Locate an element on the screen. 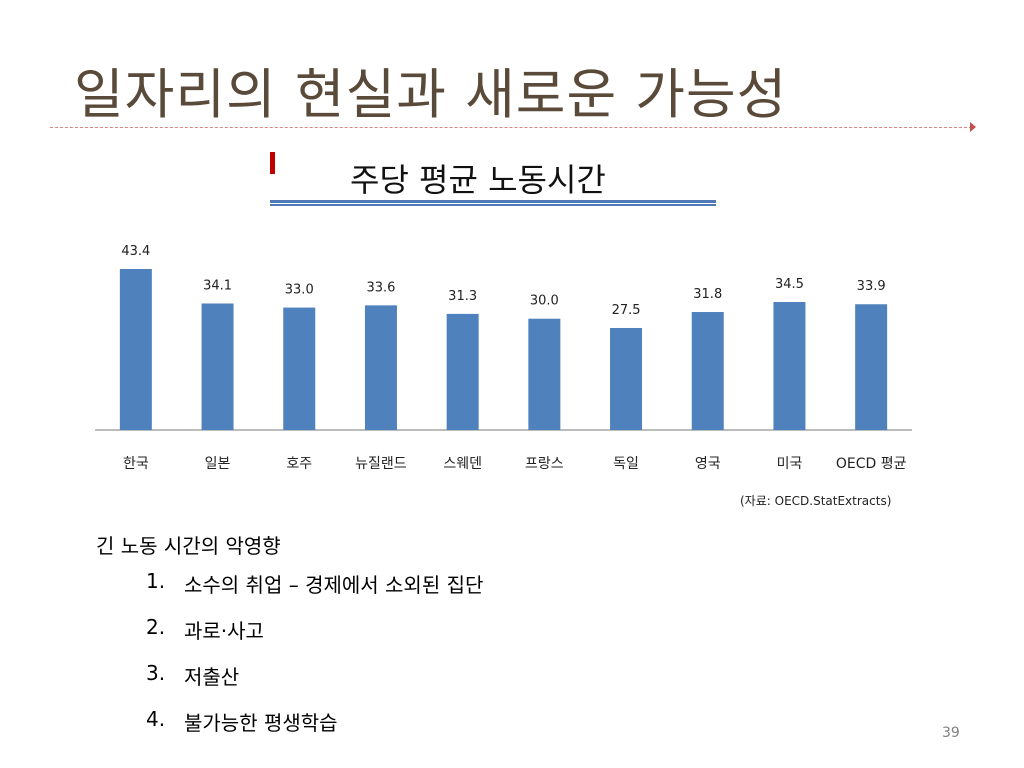  data-label: 30.0 is located at coordinates (544, 301).